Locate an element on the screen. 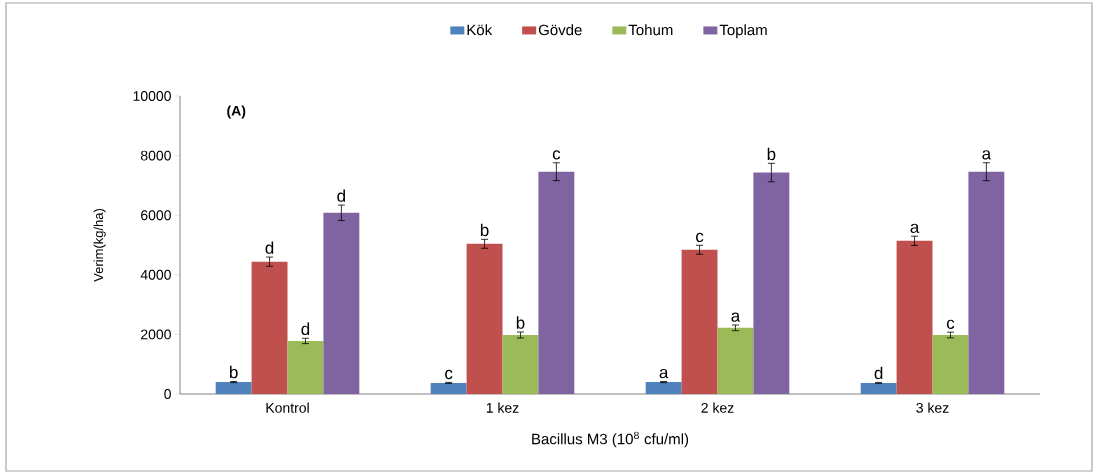  x-tick-label: Kontrol is located at coordinates (287, 407).